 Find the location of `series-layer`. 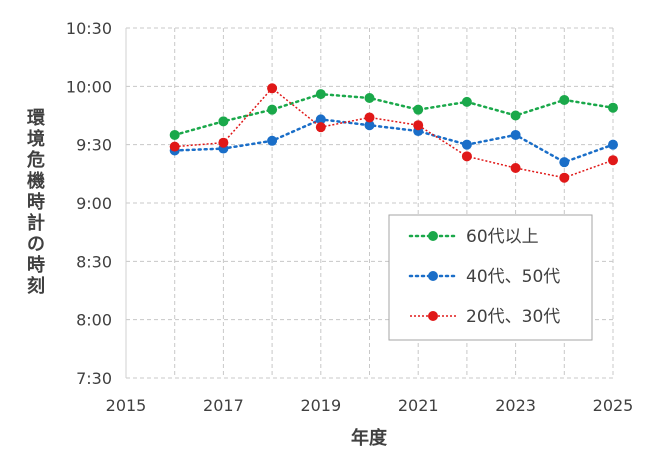

series-layer is located at coordinates (393, 133).